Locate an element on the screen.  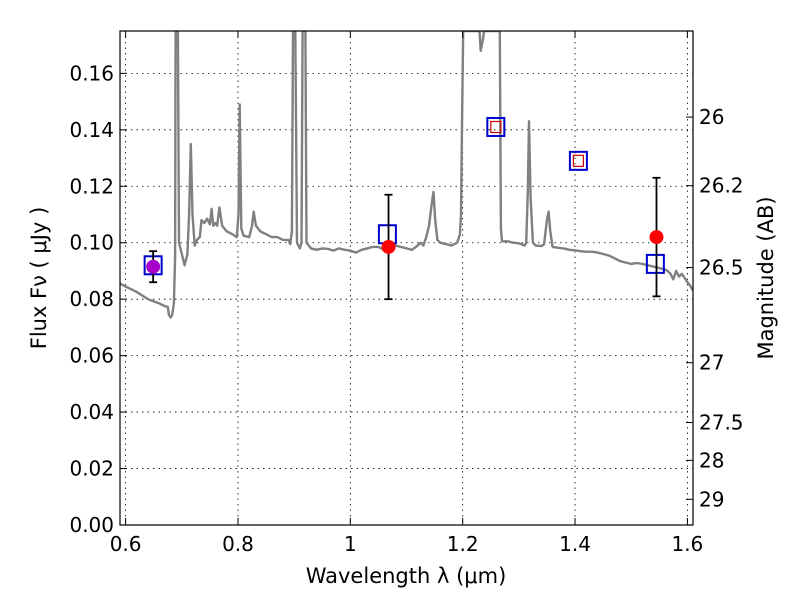
y-axis-label: Flux Fν ( μJy ) is located at coordinates (39, 278).